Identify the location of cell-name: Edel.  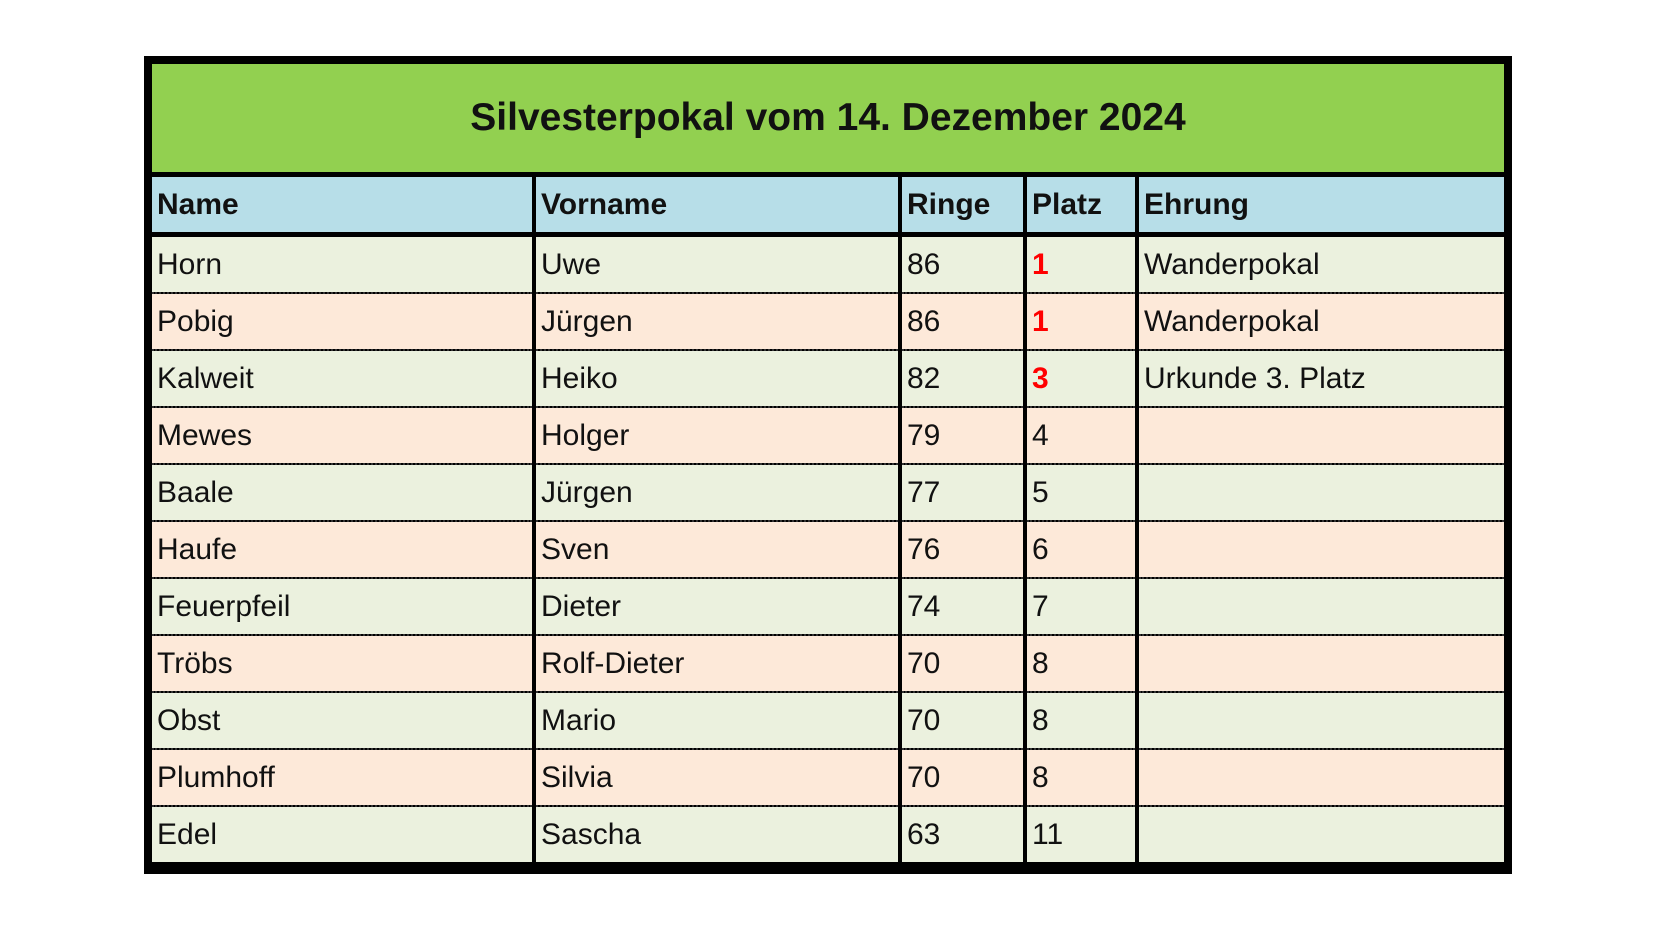
(344, 833).